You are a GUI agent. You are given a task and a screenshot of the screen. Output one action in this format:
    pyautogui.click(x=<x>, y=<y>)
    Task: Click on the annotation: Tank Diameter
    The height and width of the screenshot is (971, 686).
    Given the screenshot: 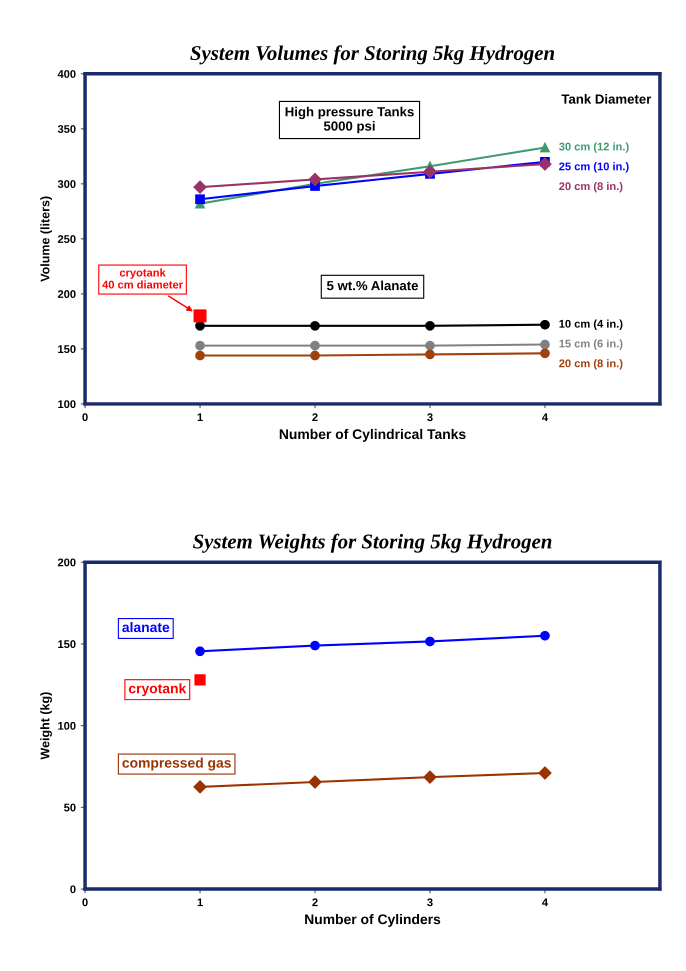 What is the action you would take?
    pyautogui.click(x=607, y=99)
    